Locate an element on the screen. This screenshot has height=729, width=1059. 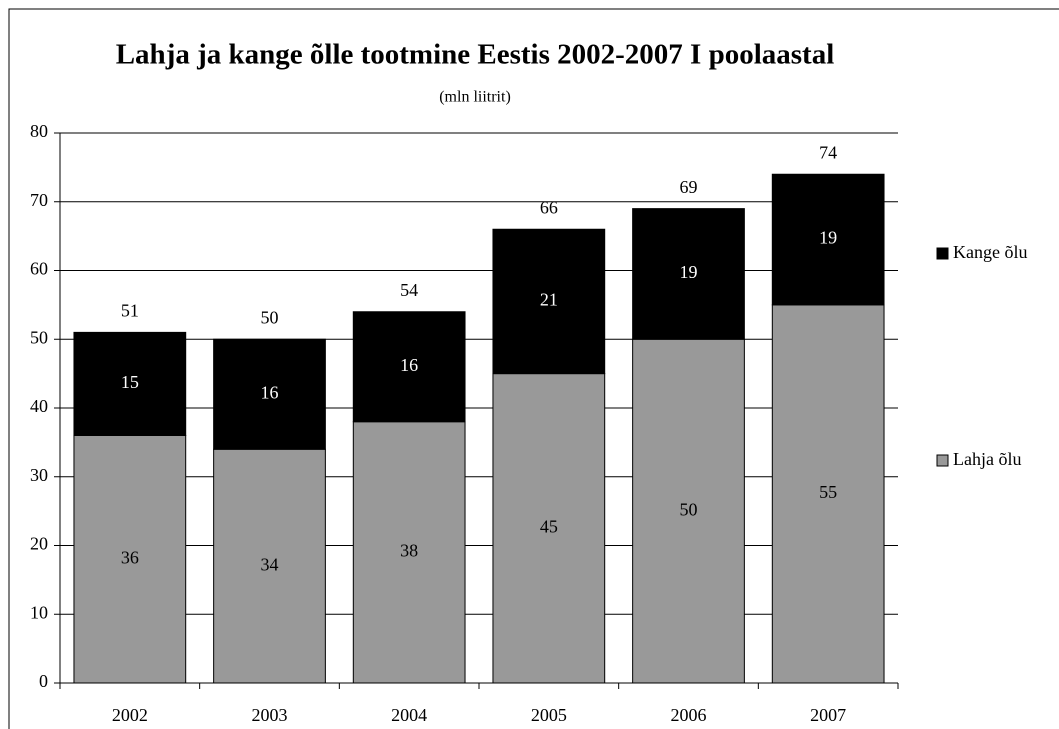
x-tick-label: 2002 is located at coordinates (130, 715).